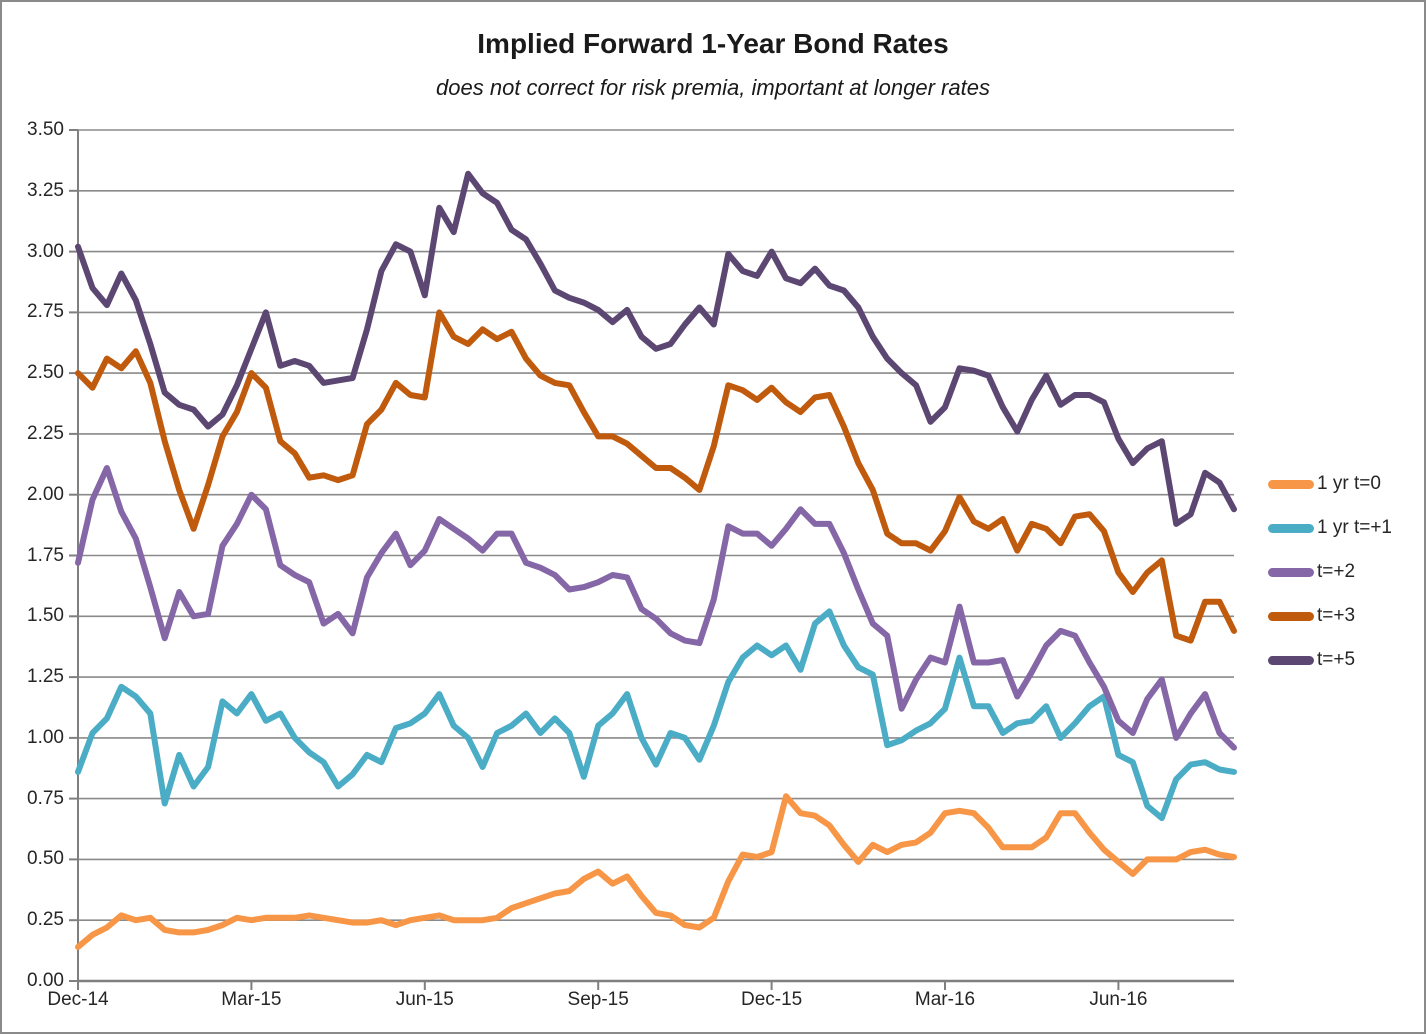  Describe the element at coordinates (45, 190) in the screenshot. I see `y-tick-label: 3.25` at that location.